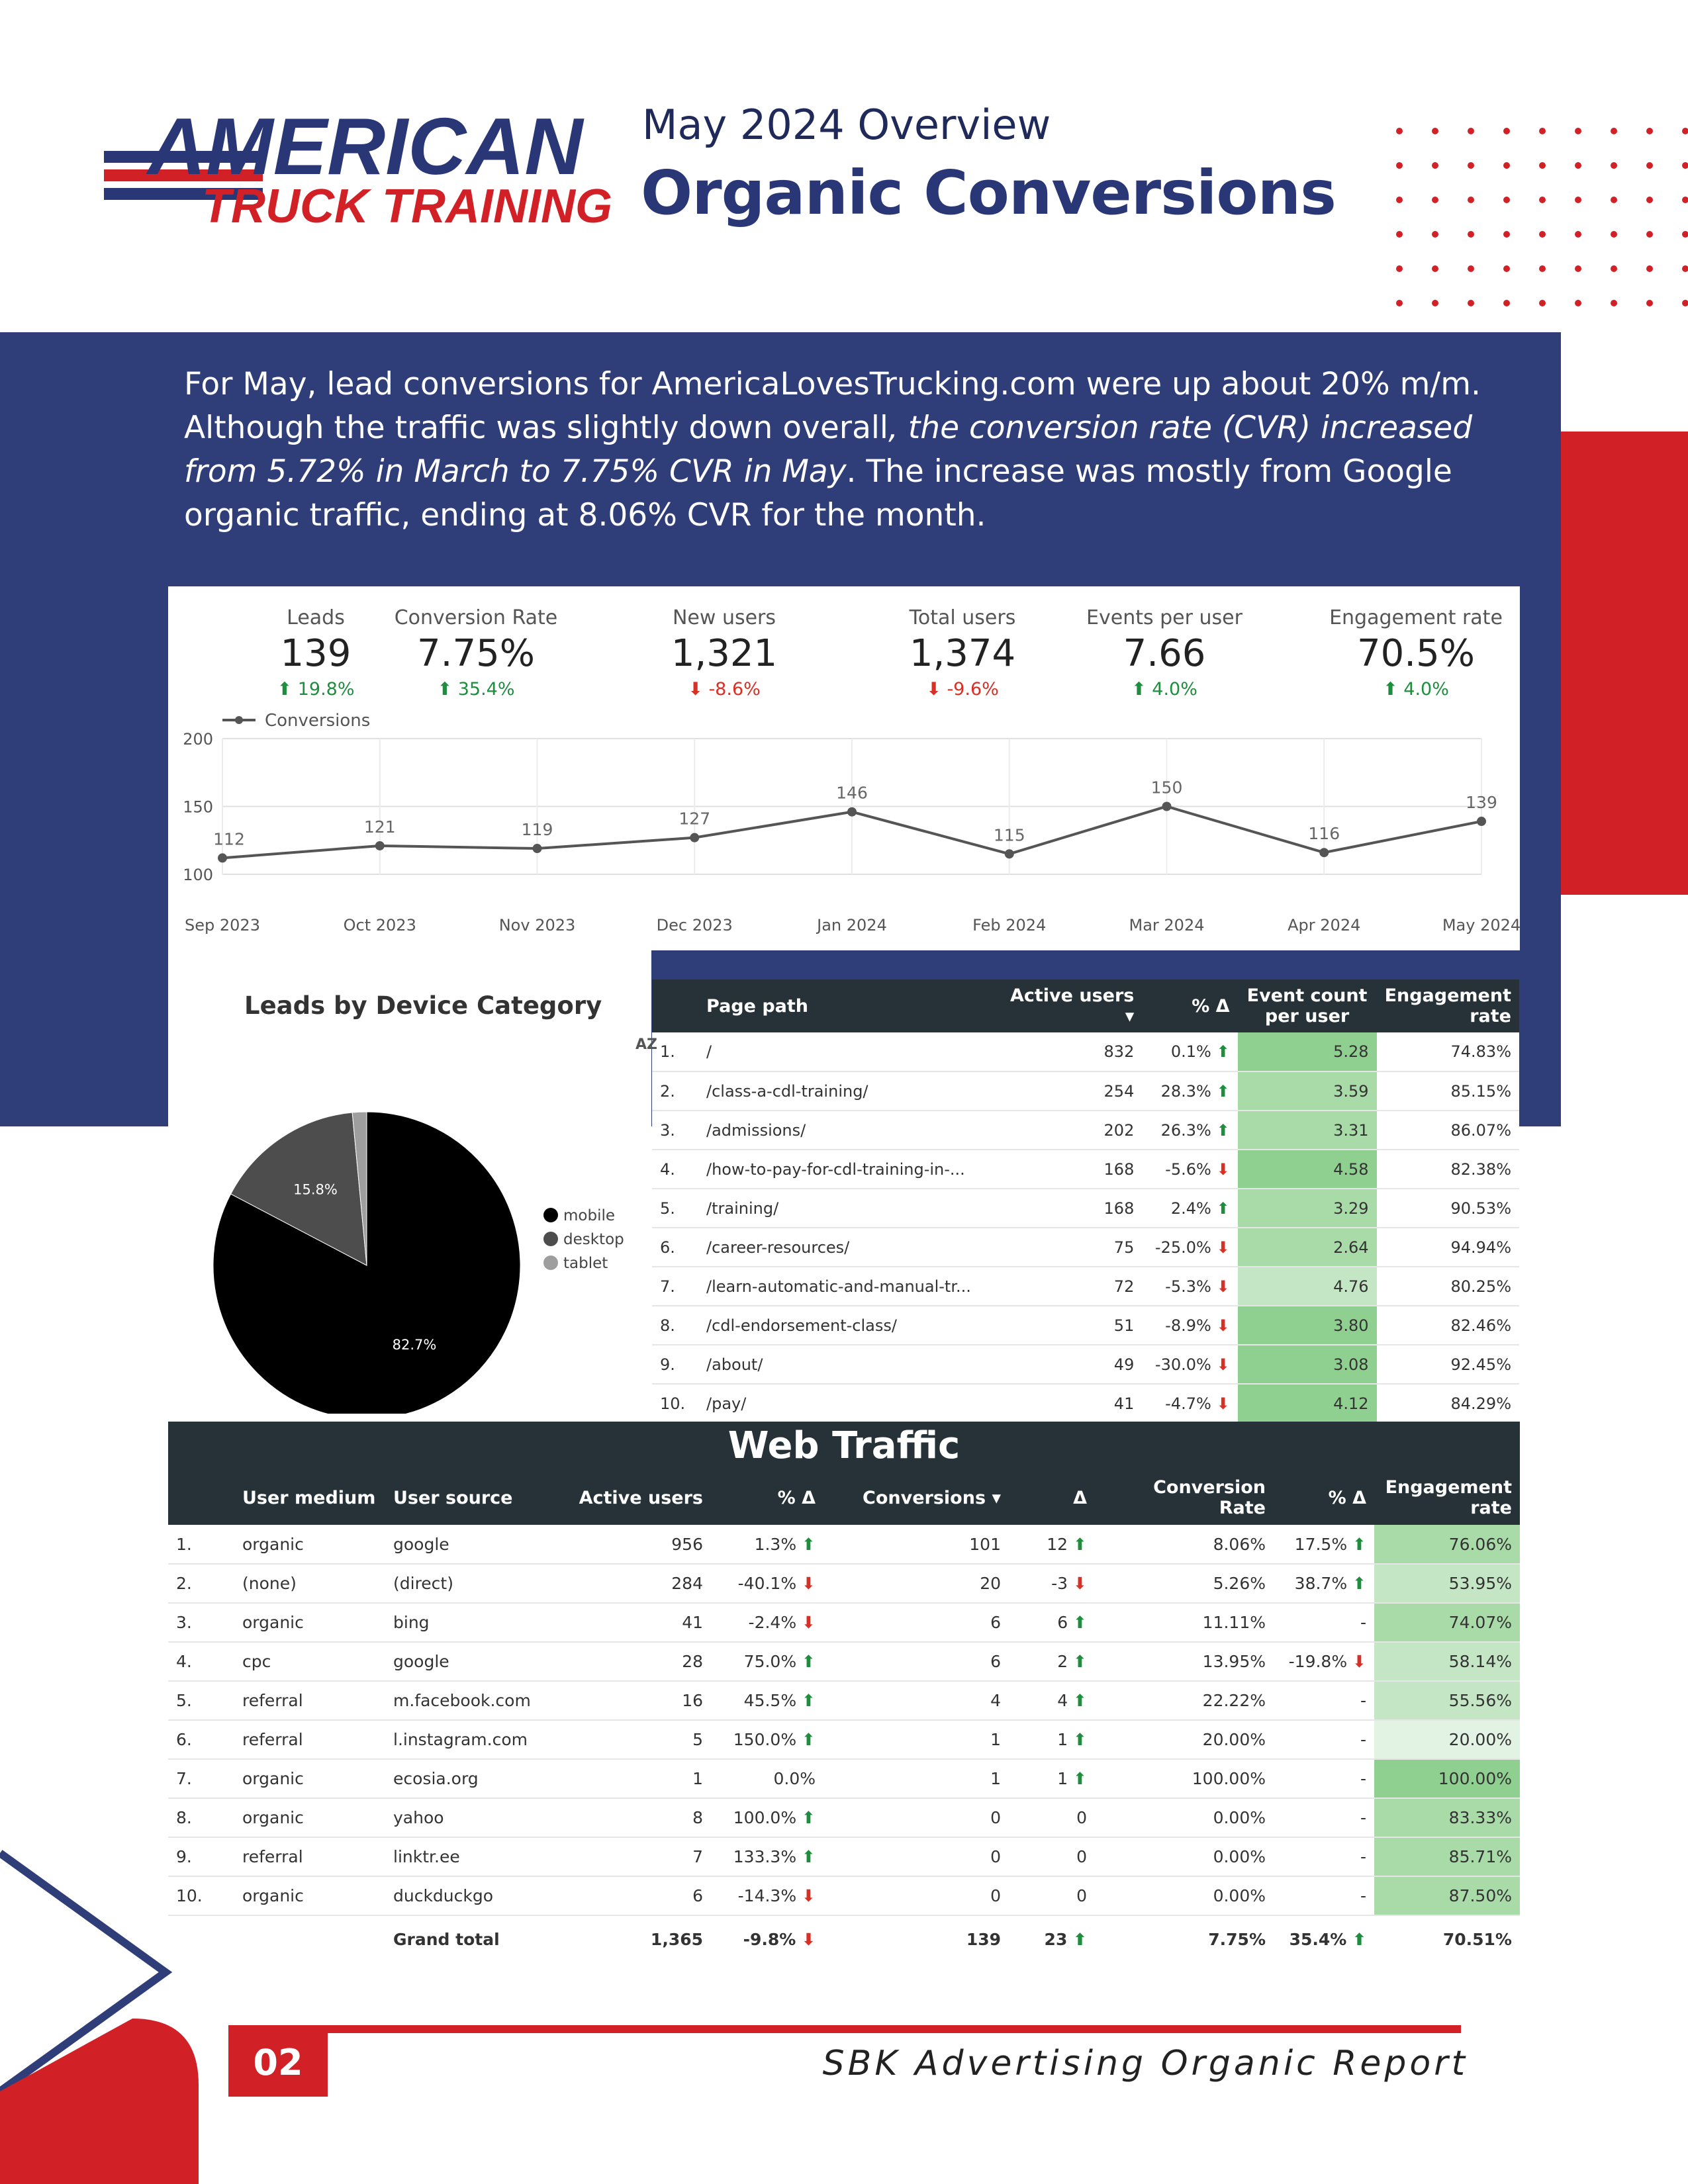 The width and height of the screenshot is (1688, 2184). Describe the element at coordinates (844, 2029) in the screenshot. I see `footer-divider` at that location.